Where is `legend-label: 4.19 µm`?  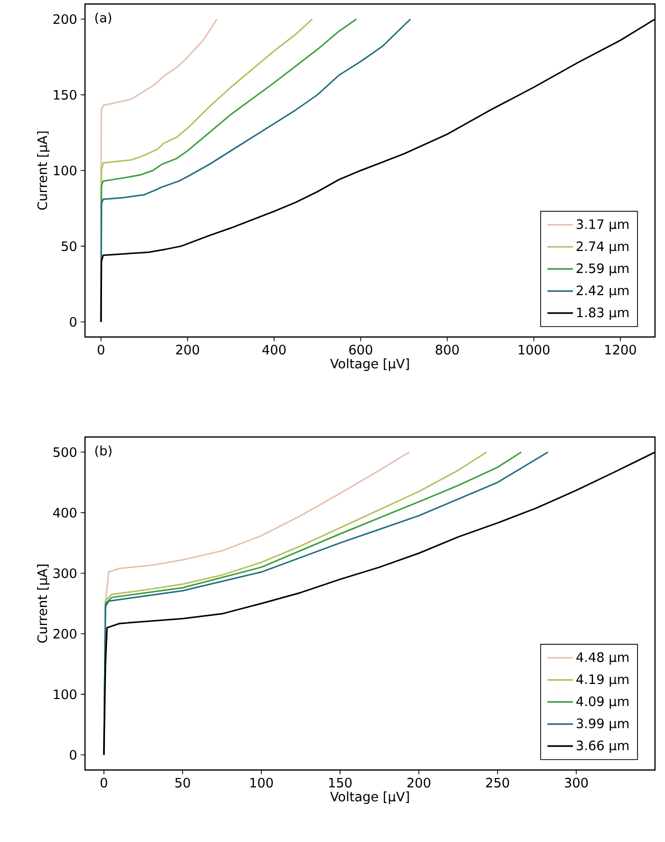
legend-label: 4.19 µm is located at coordinates (602, 680).